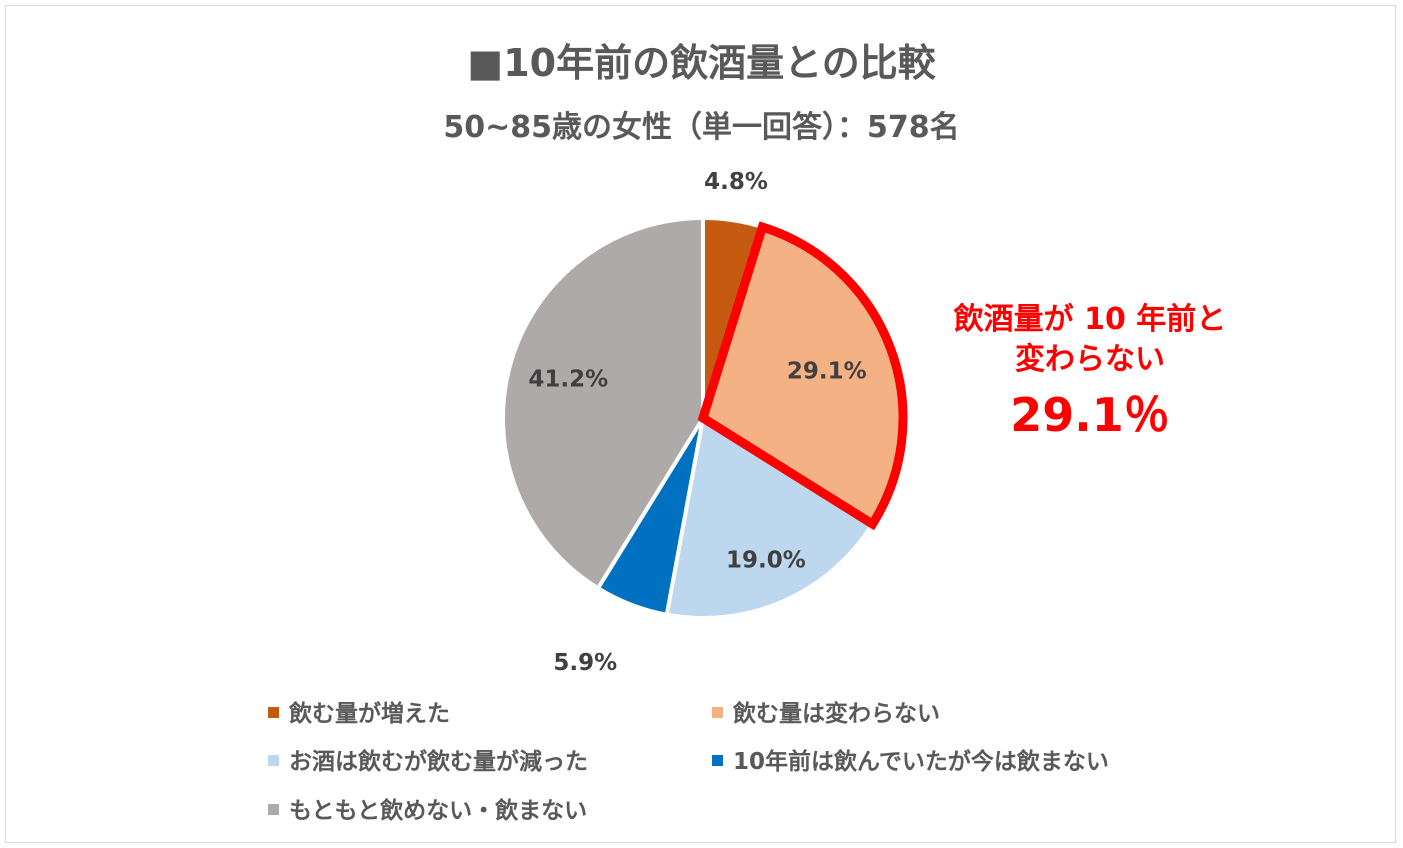 Image resolution: width=1403 pixels, height=848 pixels. I want to click on callout-line-1: 飲酒量が 10 年前と, so click(1090, 319).